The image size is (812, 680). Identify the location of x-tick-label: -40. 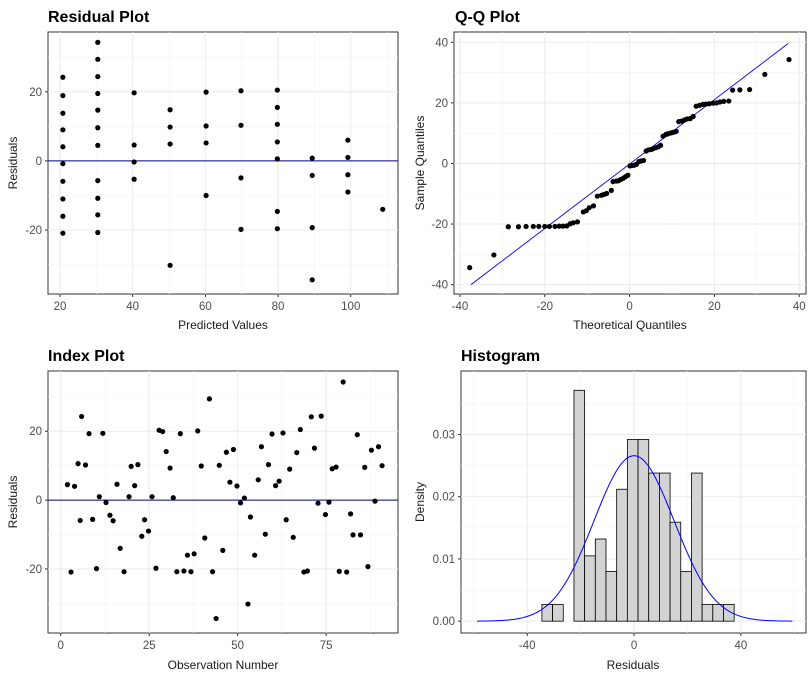
(460, 307).